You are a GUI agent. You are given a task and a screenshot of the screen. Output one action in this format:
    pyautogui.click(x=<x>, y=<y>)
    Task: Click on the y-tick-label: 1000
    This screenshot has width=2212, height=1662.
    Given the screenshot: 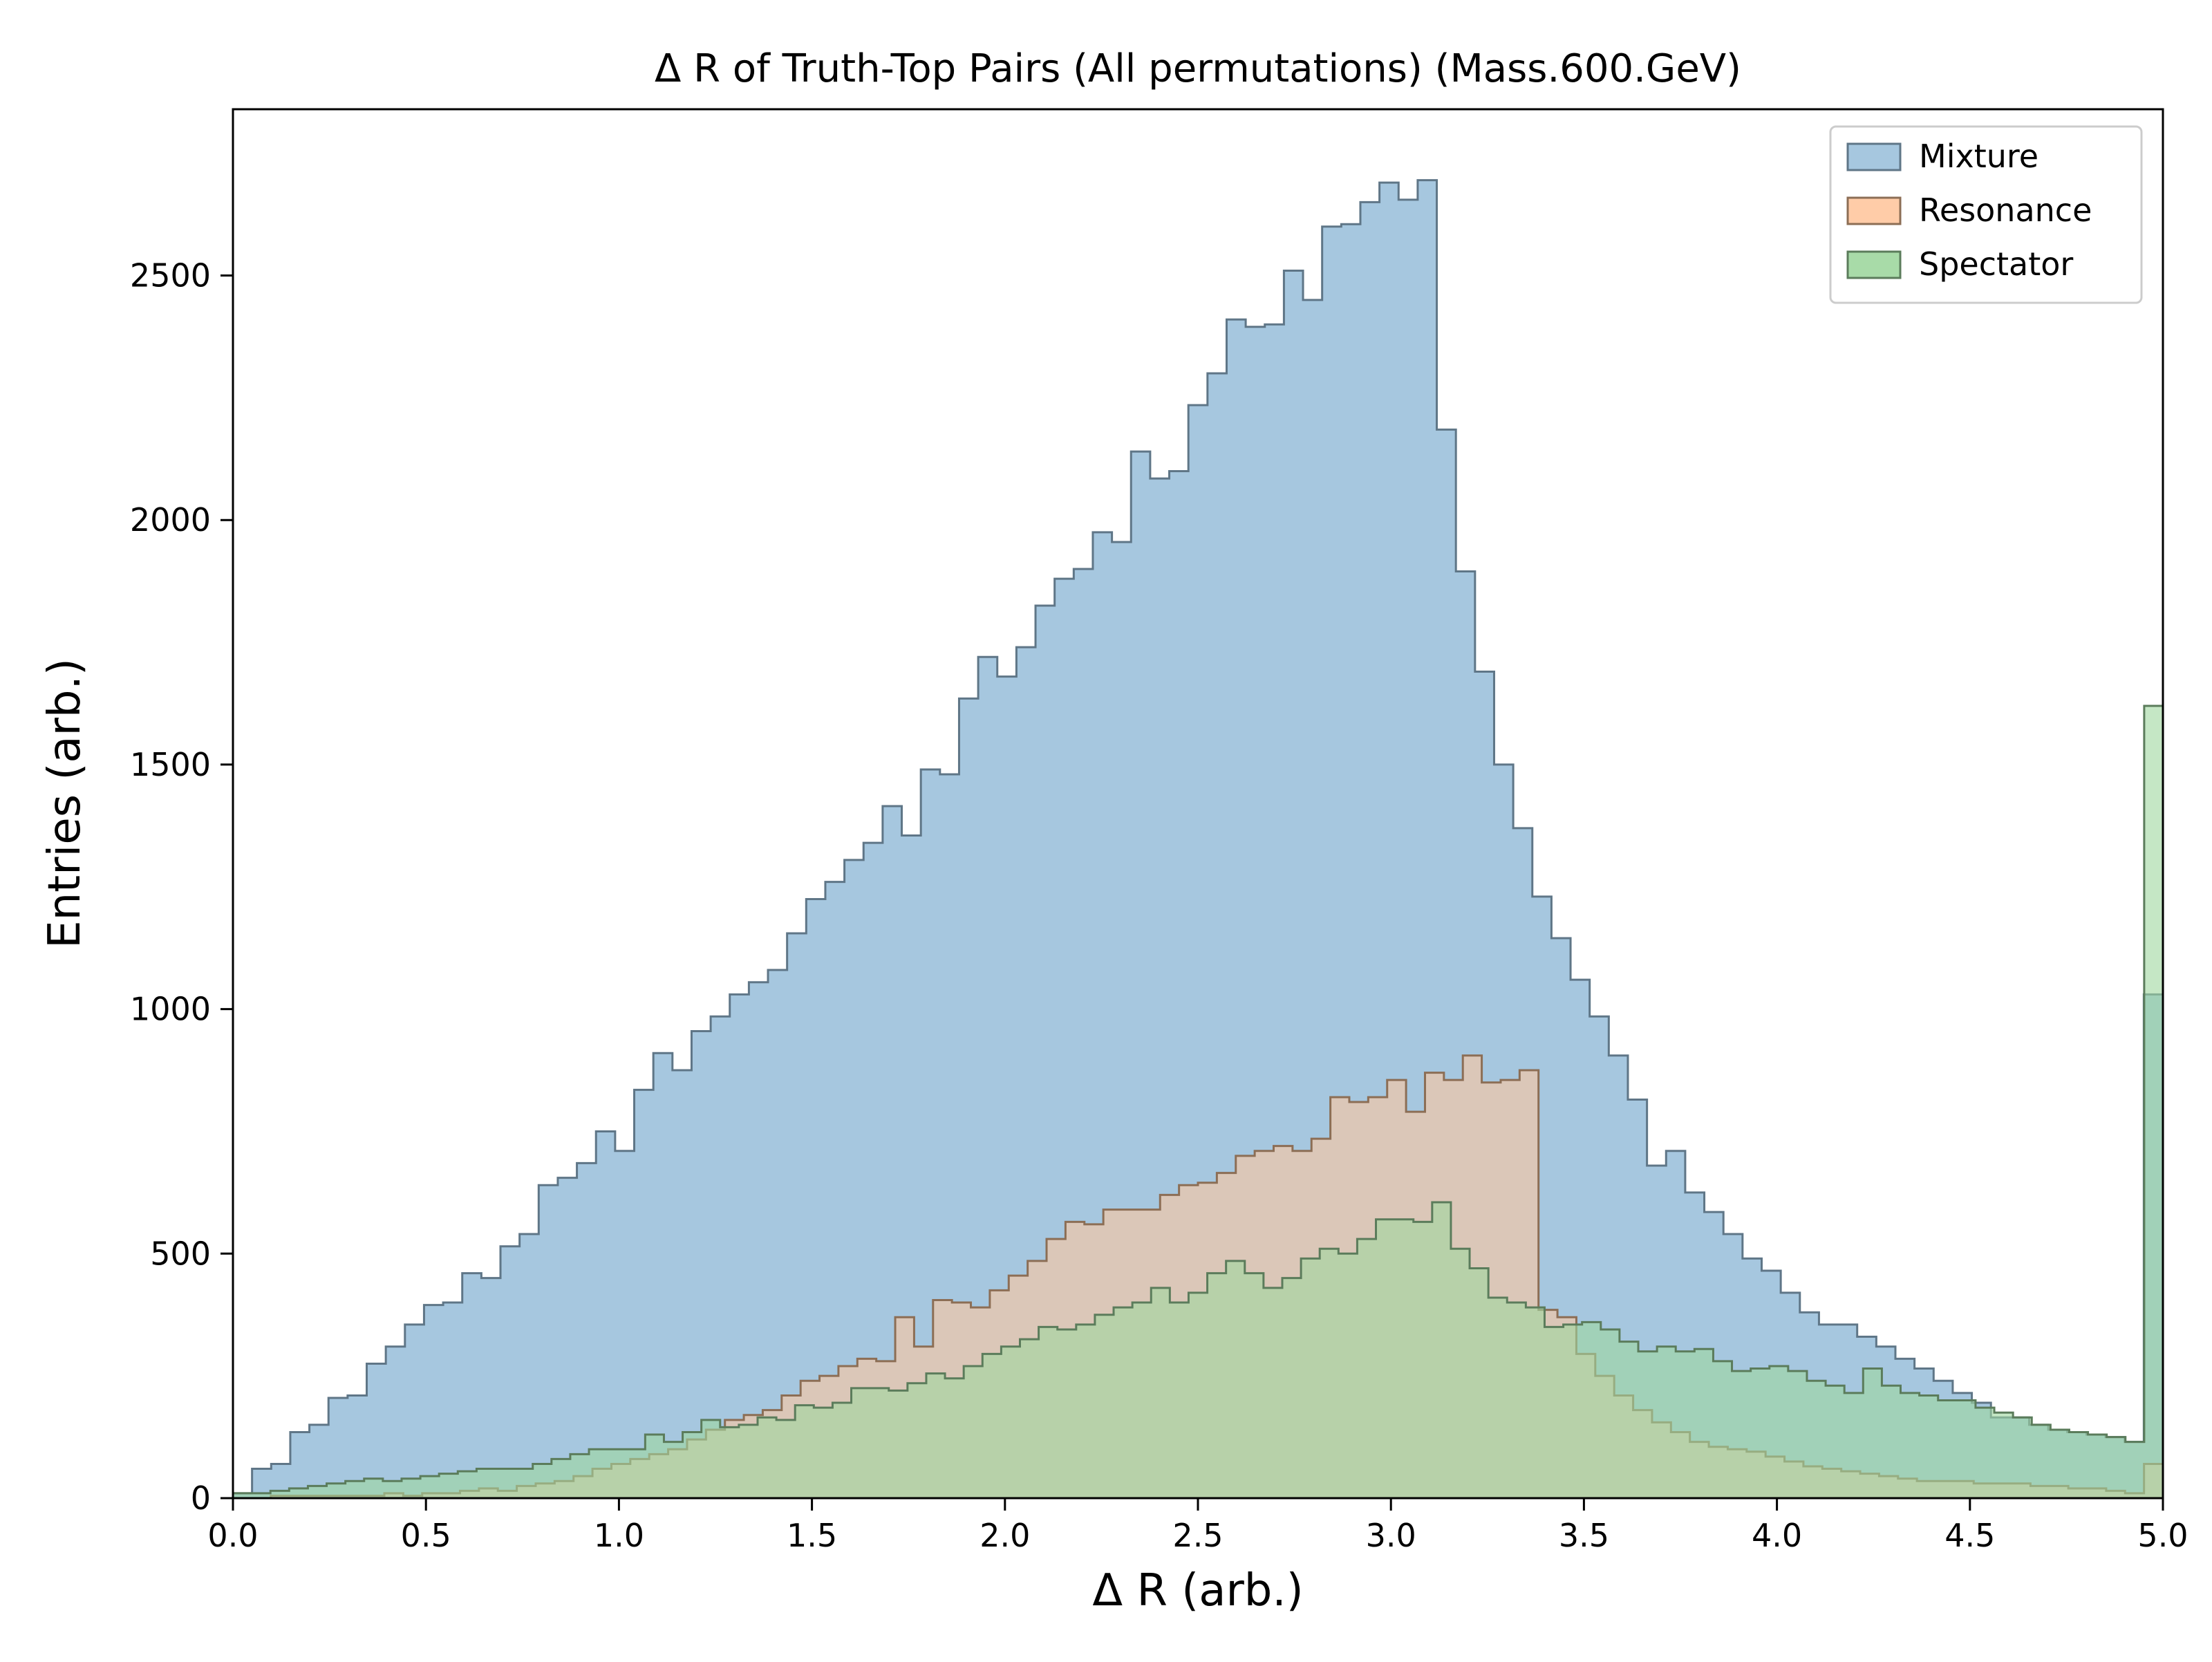 What is the action you would take?
    pyautogui.click(x=170, y=1010)
    